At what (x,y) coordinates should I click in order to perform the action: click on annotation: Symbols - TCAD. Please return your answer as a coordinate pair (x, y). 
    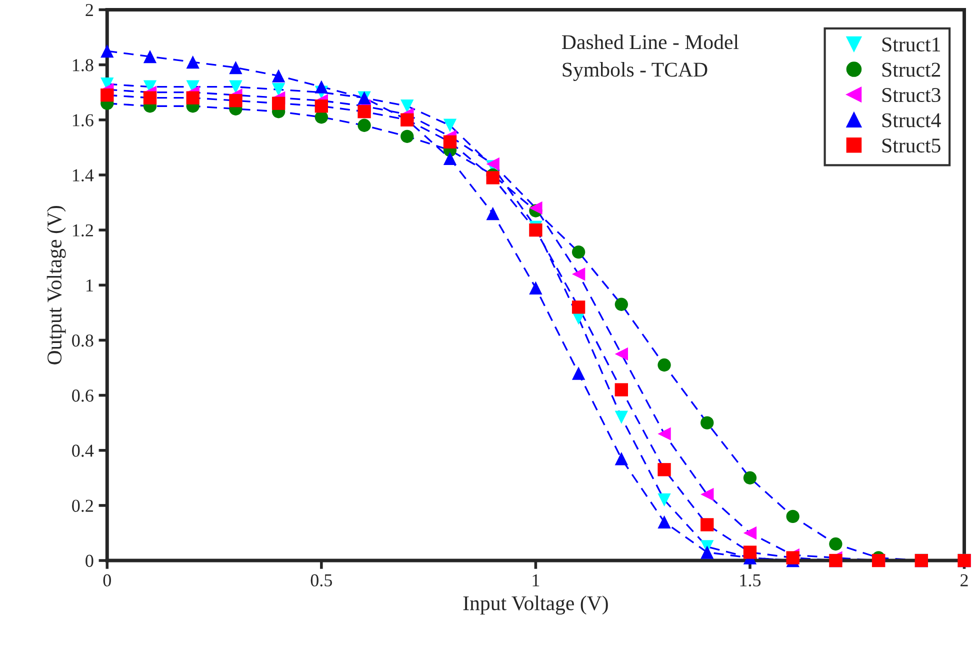
    Looking at the image, I should click on (635, 71).